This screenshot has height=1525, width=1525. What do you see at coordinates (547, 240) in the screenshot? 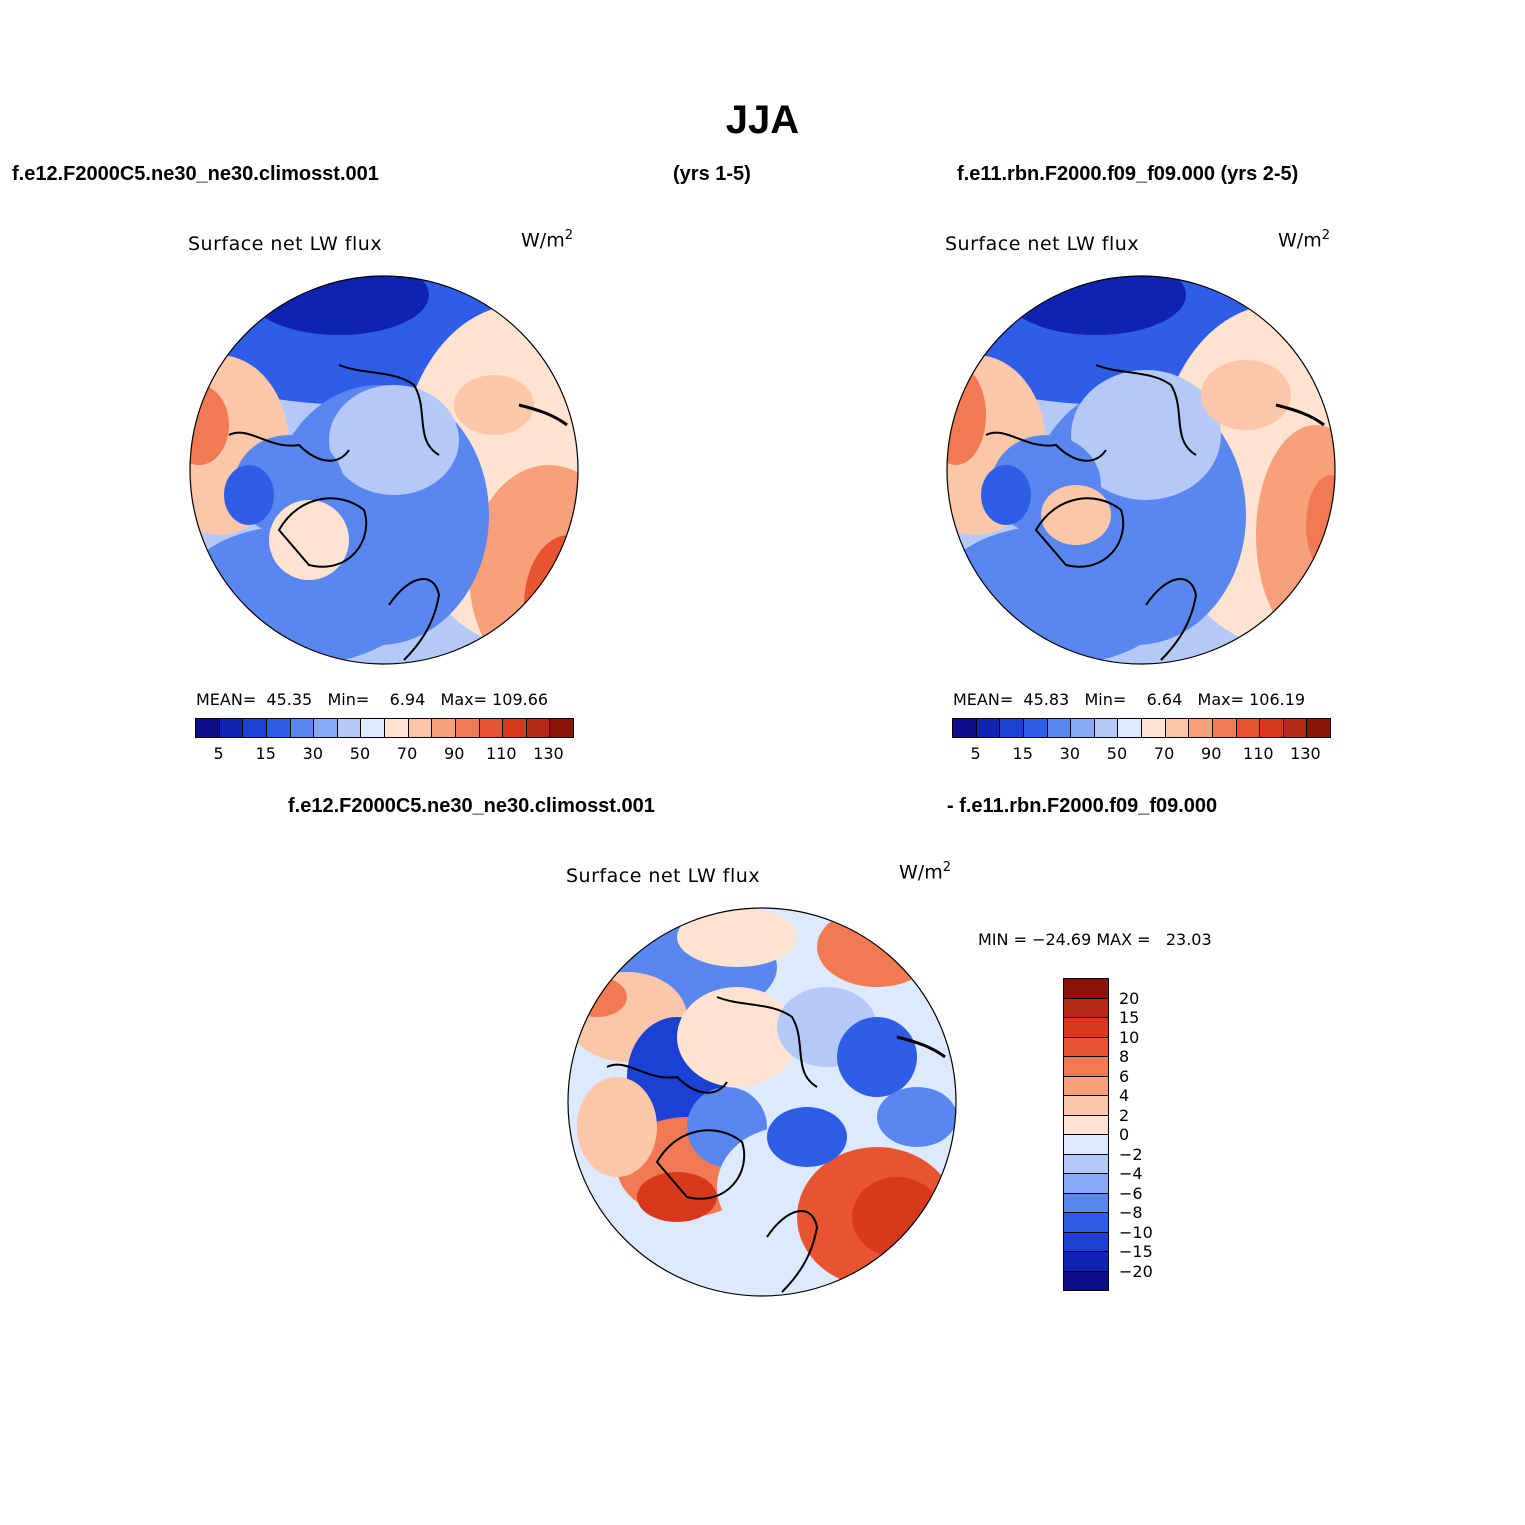
I see `panel1-units: W/m2` at bounding box center [547, 240].